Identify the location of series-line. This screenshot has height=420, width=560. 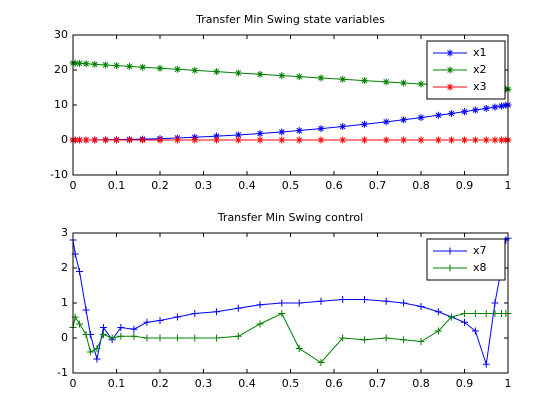
(290, 338).